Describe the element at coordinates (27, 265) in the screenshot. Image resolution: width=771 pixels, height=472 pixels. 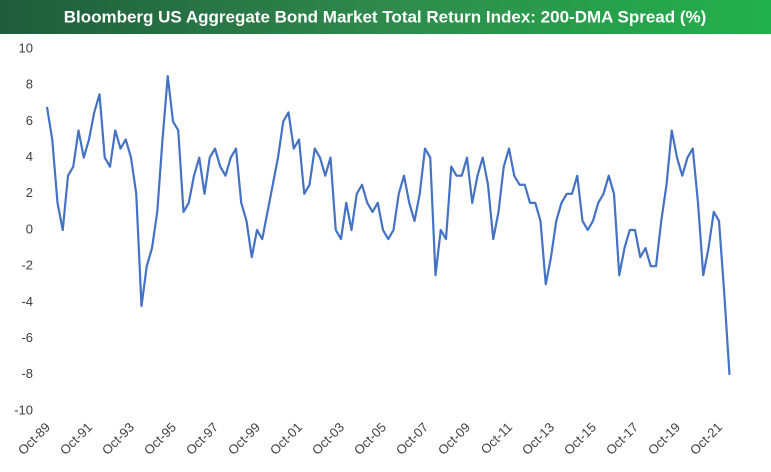
I see `y-tick-label: -2` at that location.